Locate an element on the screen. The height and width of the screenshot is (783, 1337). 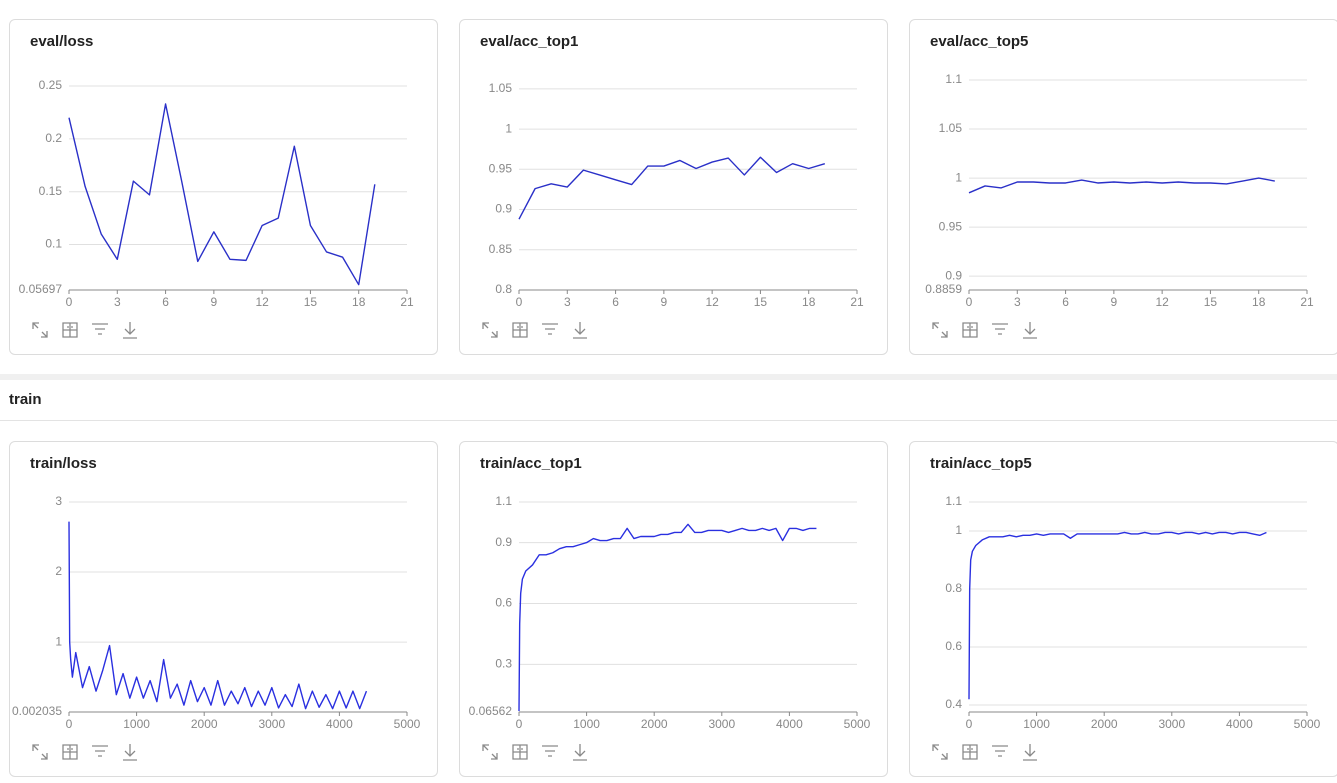
y-tick-label: 0.2 is located at coordinates (53, 138).